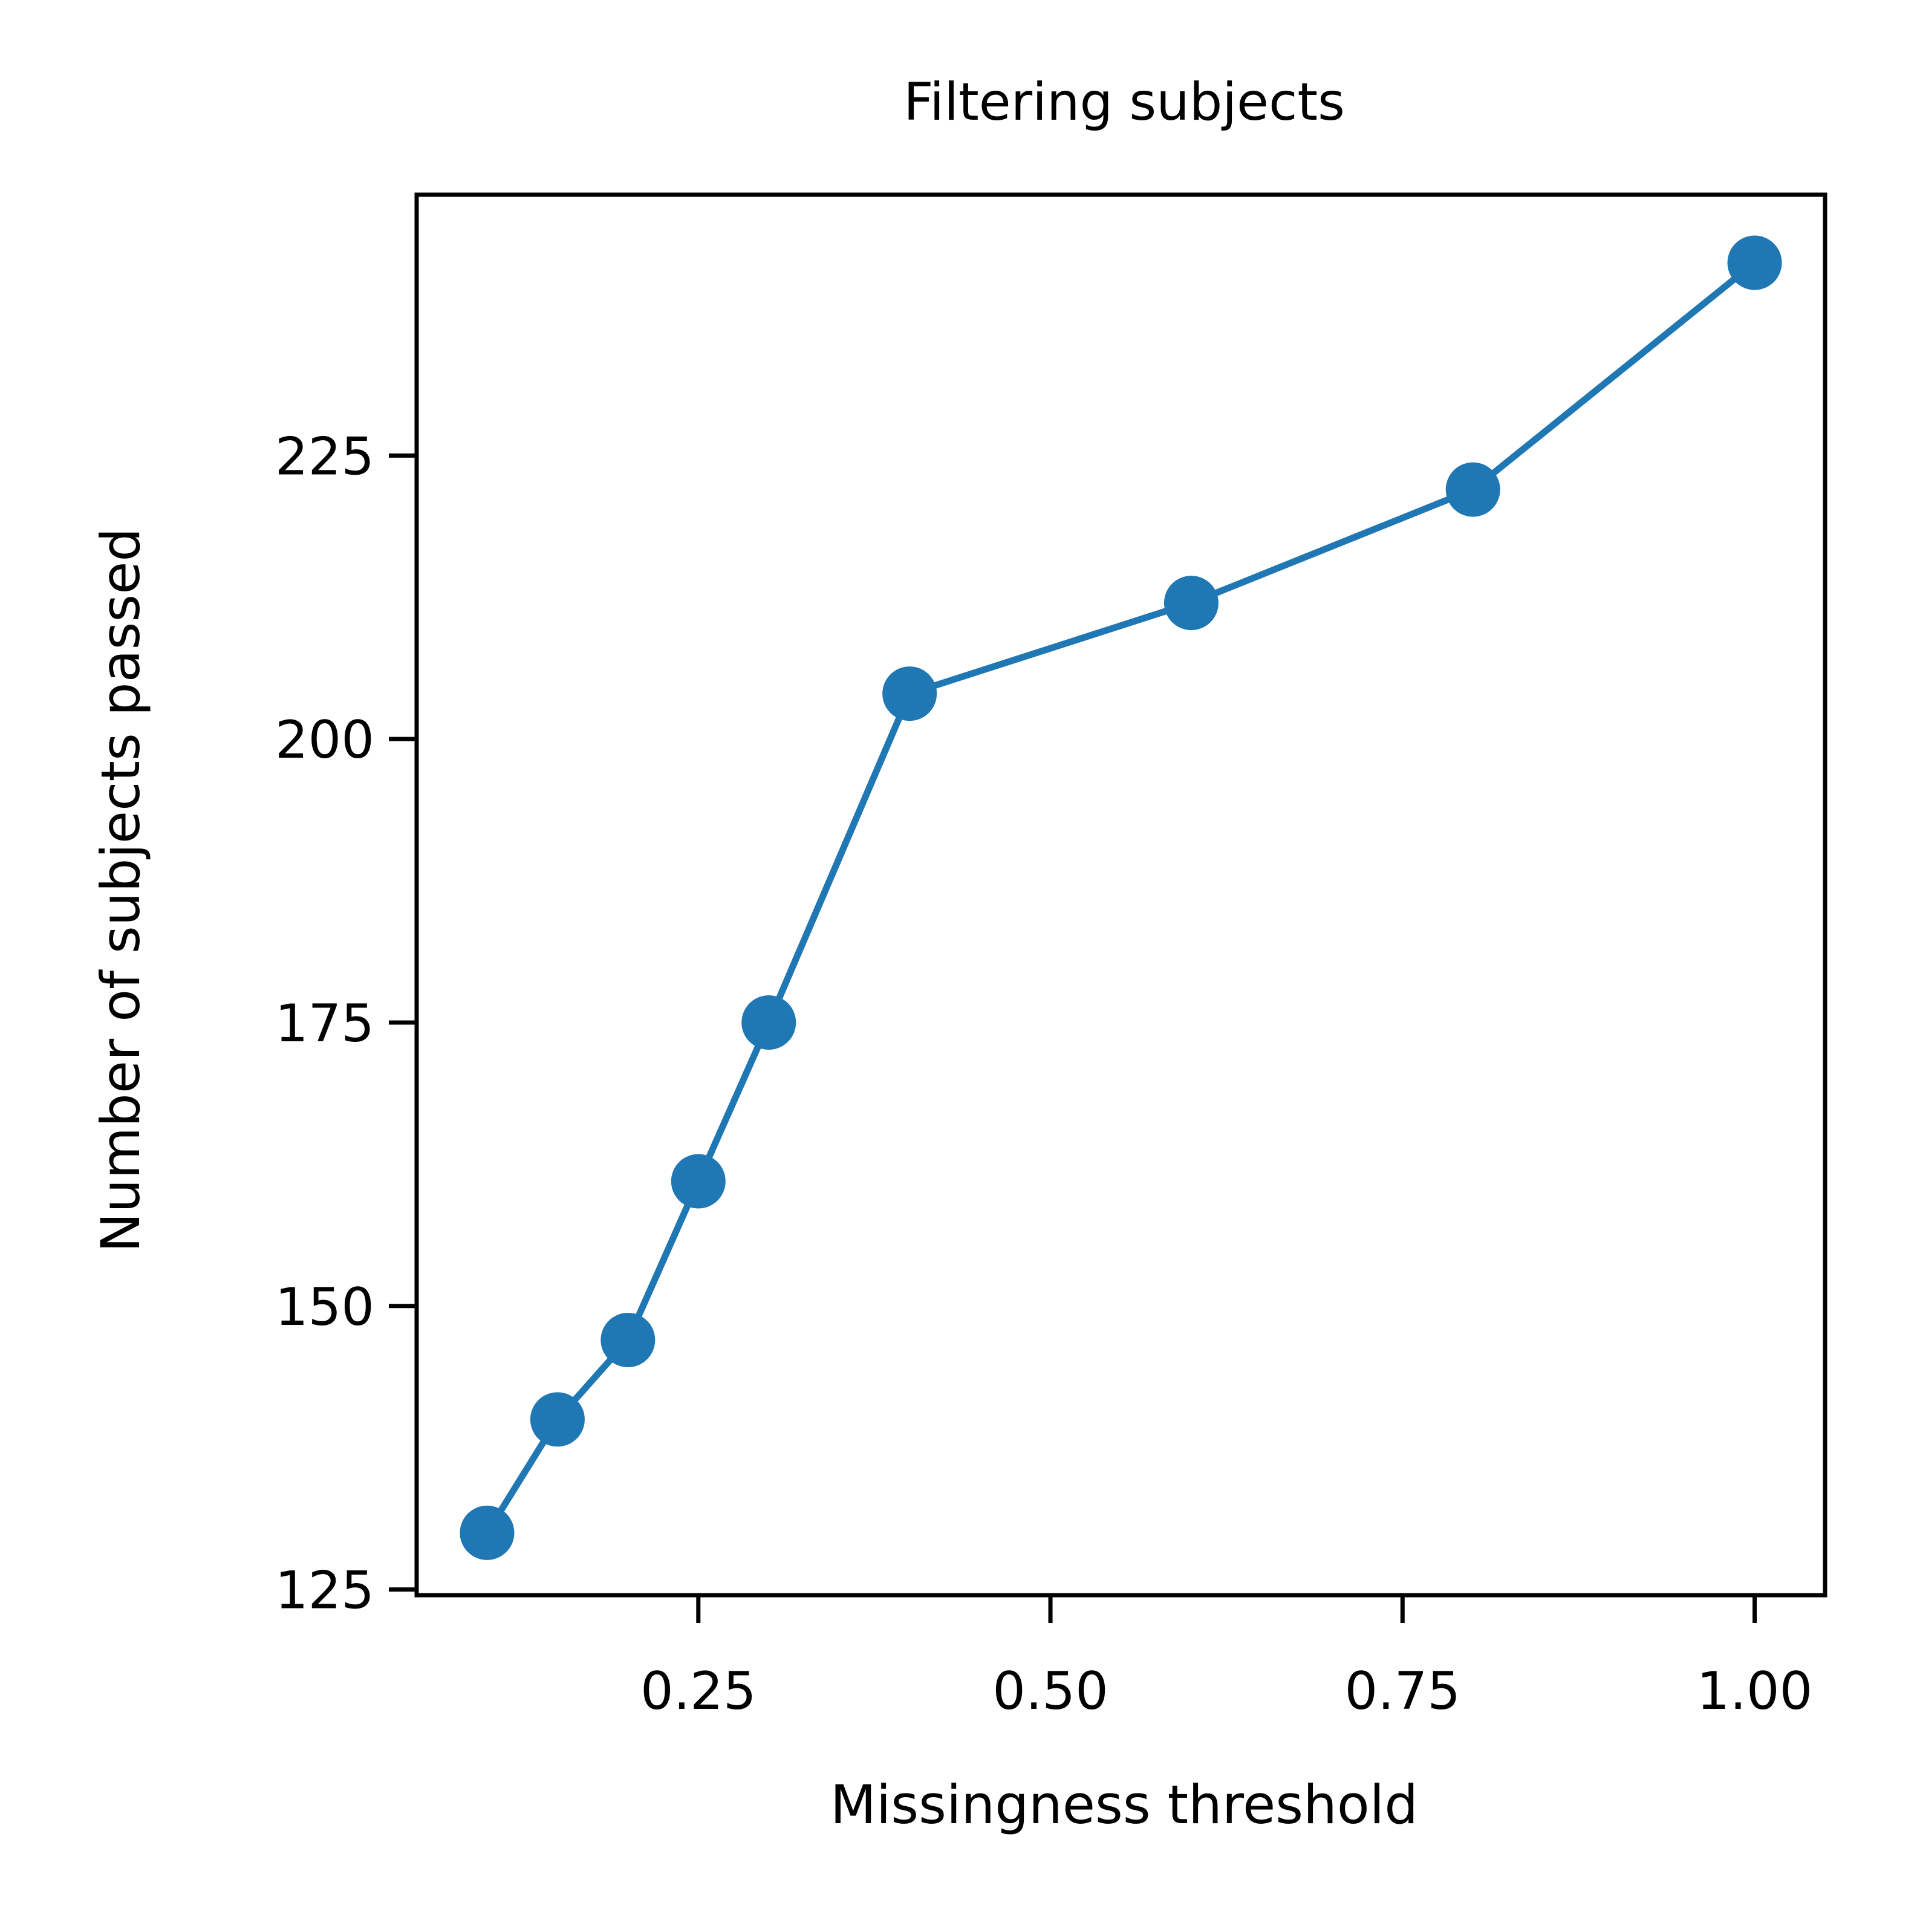  What do you see at coordinates (1754, 1691) in the screenshot?
I see `x-tick-label: 1.00` at bounding box center [1754, 1691].